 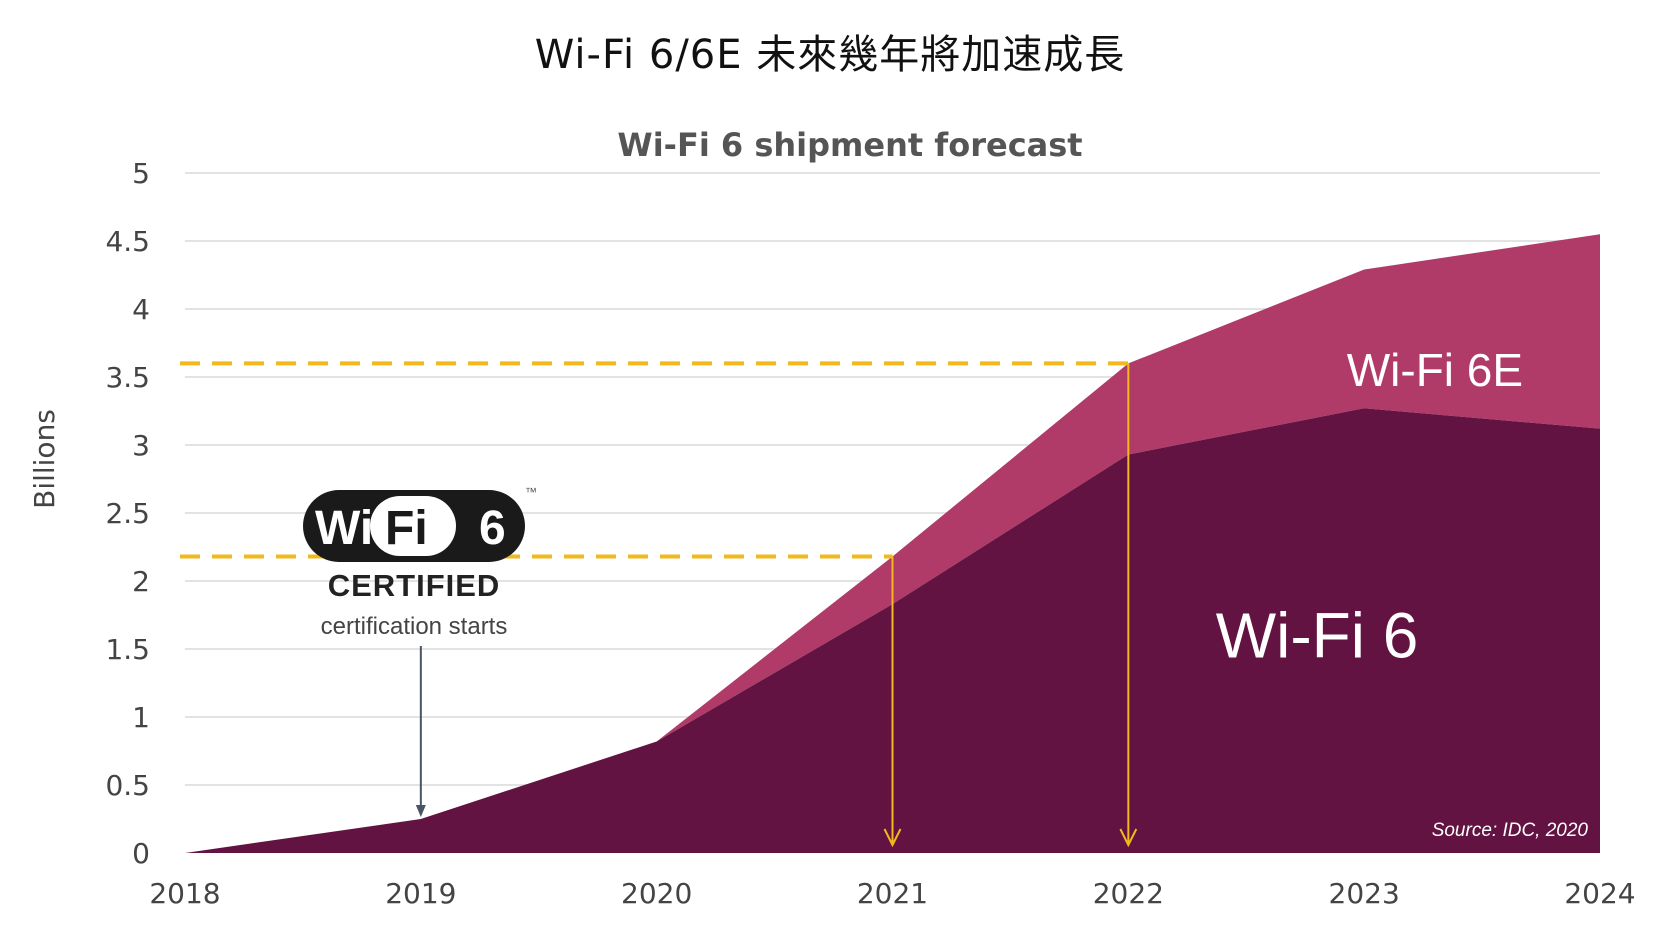 I want to click on logo-inner-pill, so click(x=413, y=526).